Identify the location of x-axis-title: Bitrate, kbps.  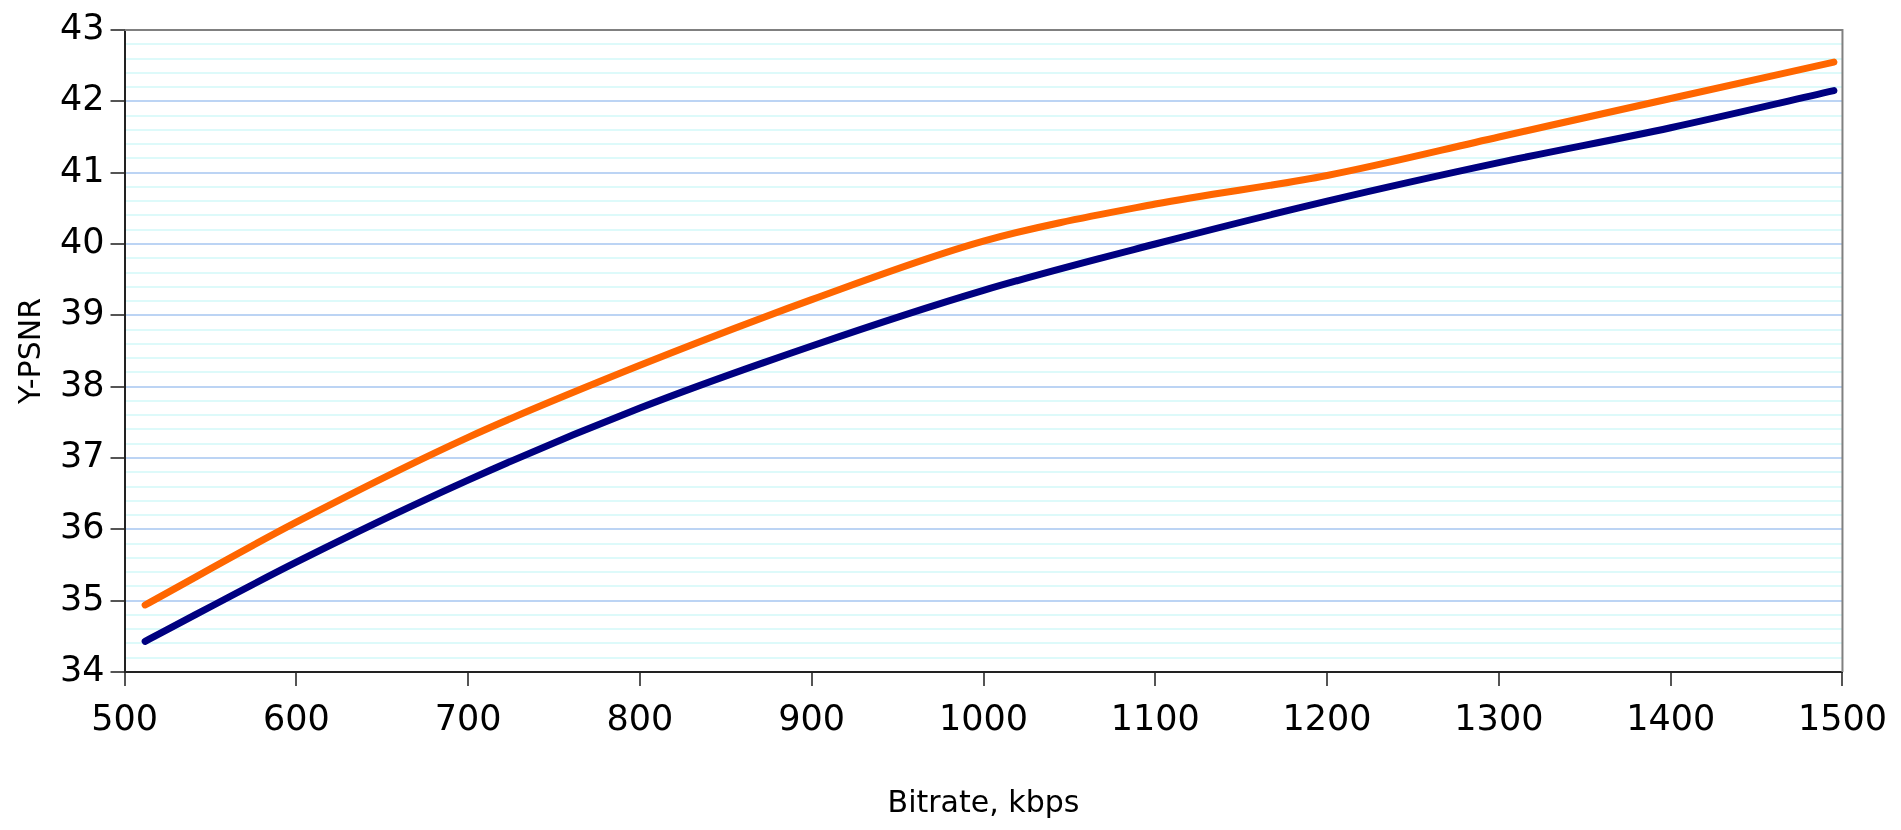
(983, 801).